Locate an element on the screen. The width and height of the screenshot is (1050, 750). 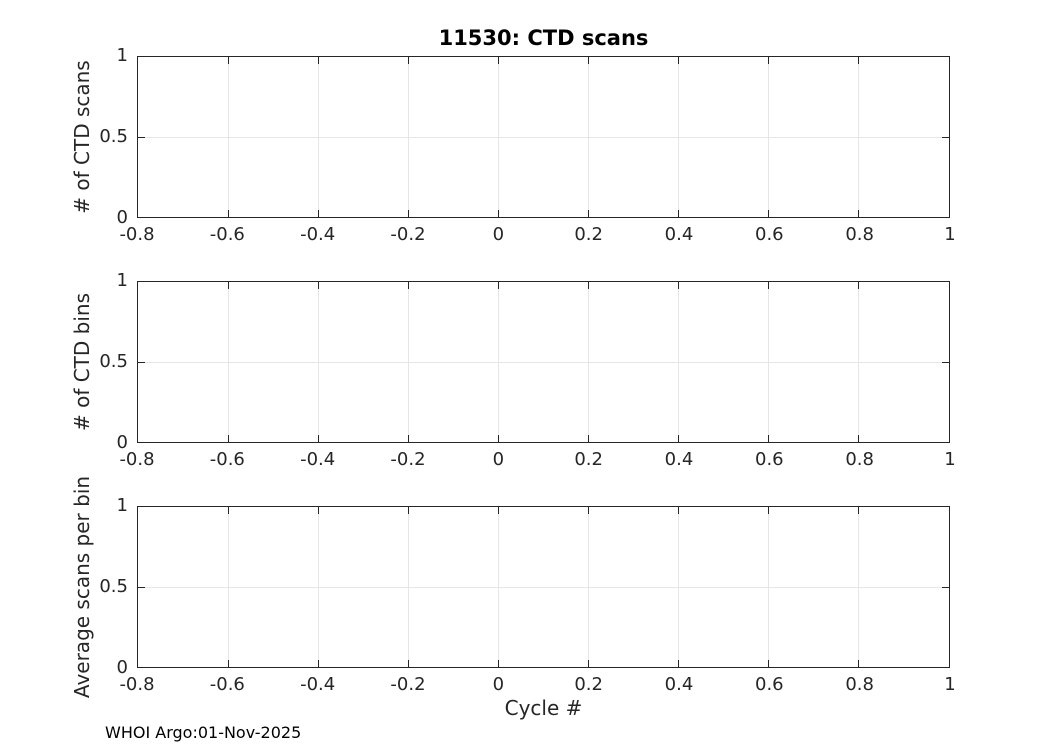
y-tick-labels-ctd-bins: 0 0.5 1 is located at coordinates (92, 361).